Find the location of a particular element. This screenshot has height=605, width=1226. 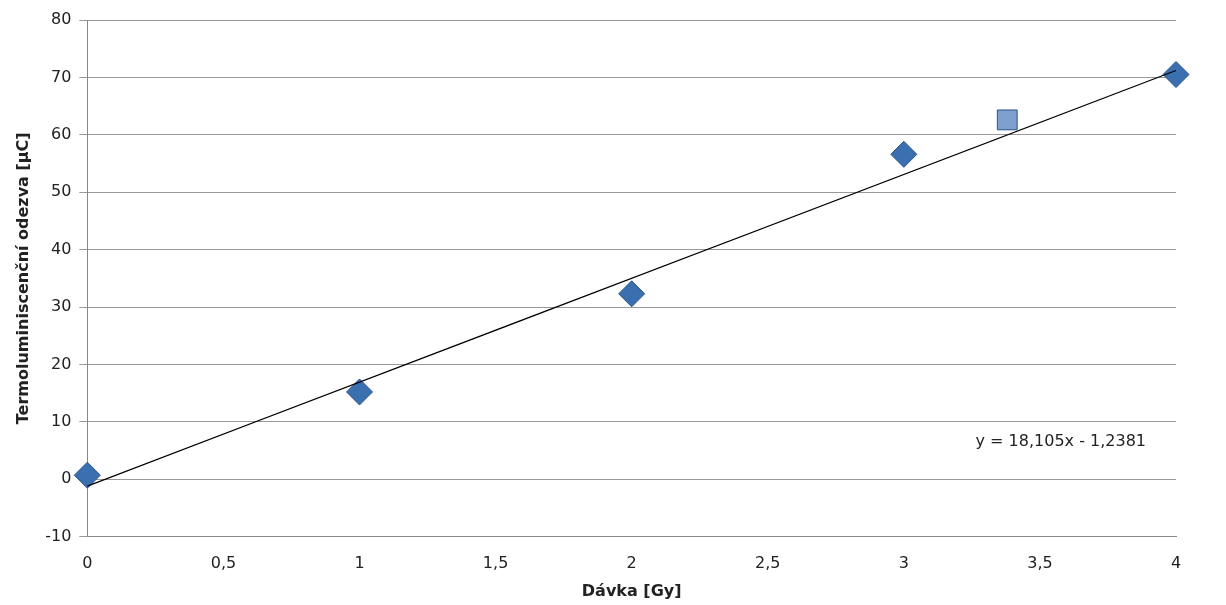

y-axis-title: Termoluminiscenční odezva [µC] is located at coordinates (22, 278).